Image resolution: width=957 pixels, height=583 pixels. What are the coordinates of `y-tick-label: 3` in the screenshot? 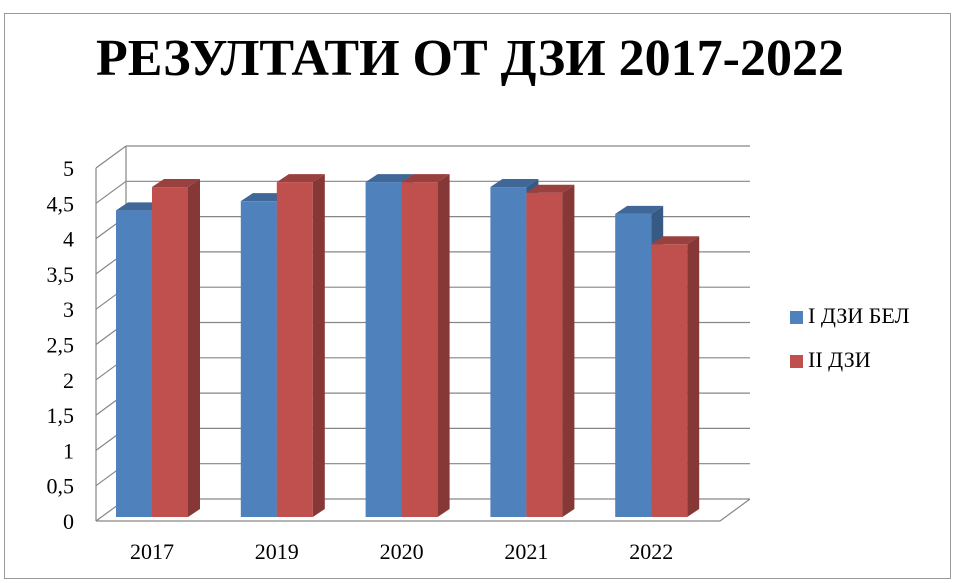 It's located at (68, 309).